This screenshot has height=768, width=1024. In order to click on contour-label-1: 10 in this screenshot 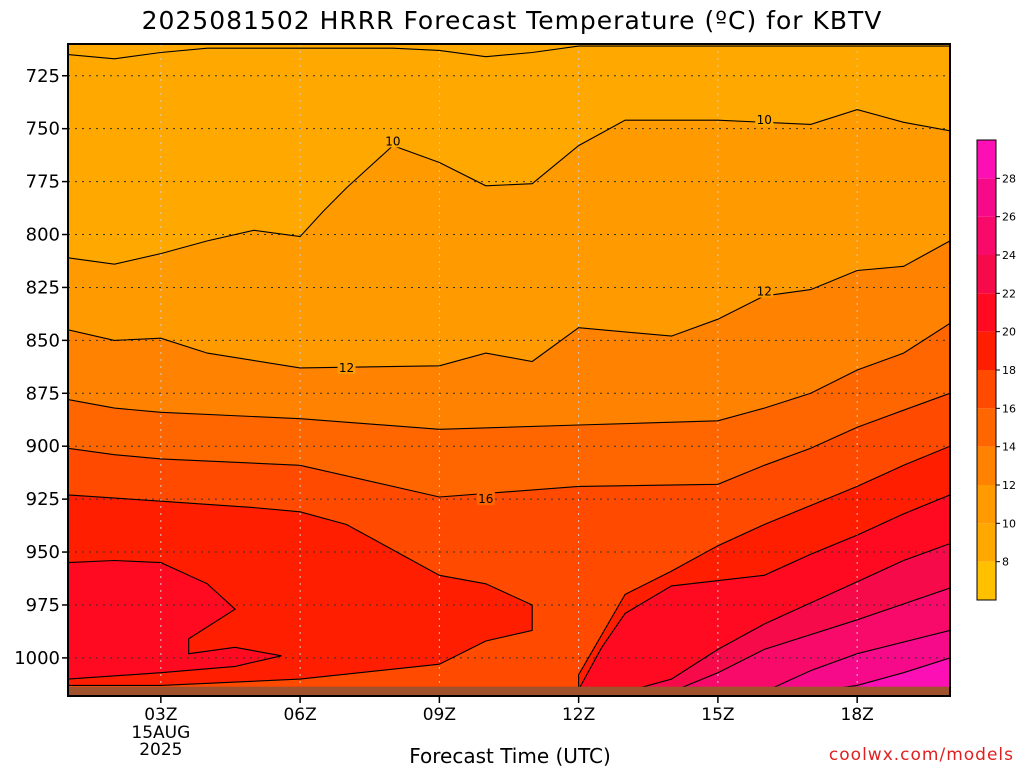, I will do `click(764, 119)`.